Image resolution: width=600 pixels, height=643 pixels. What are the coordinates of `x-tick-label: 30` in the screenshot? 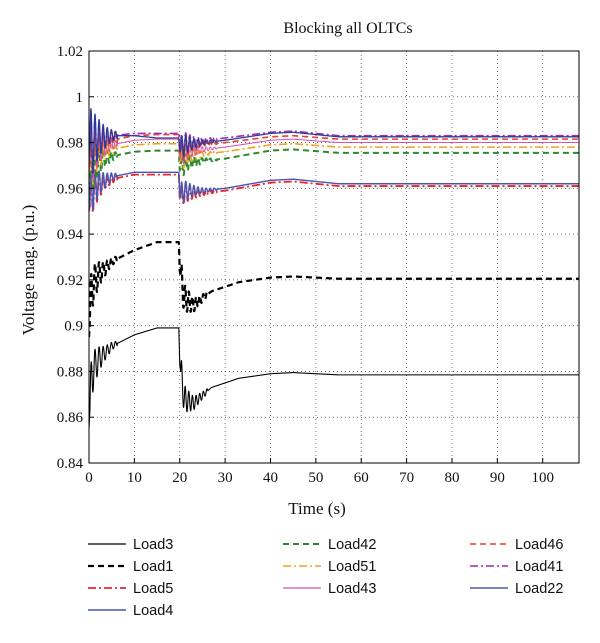 It's located at (225, 478).